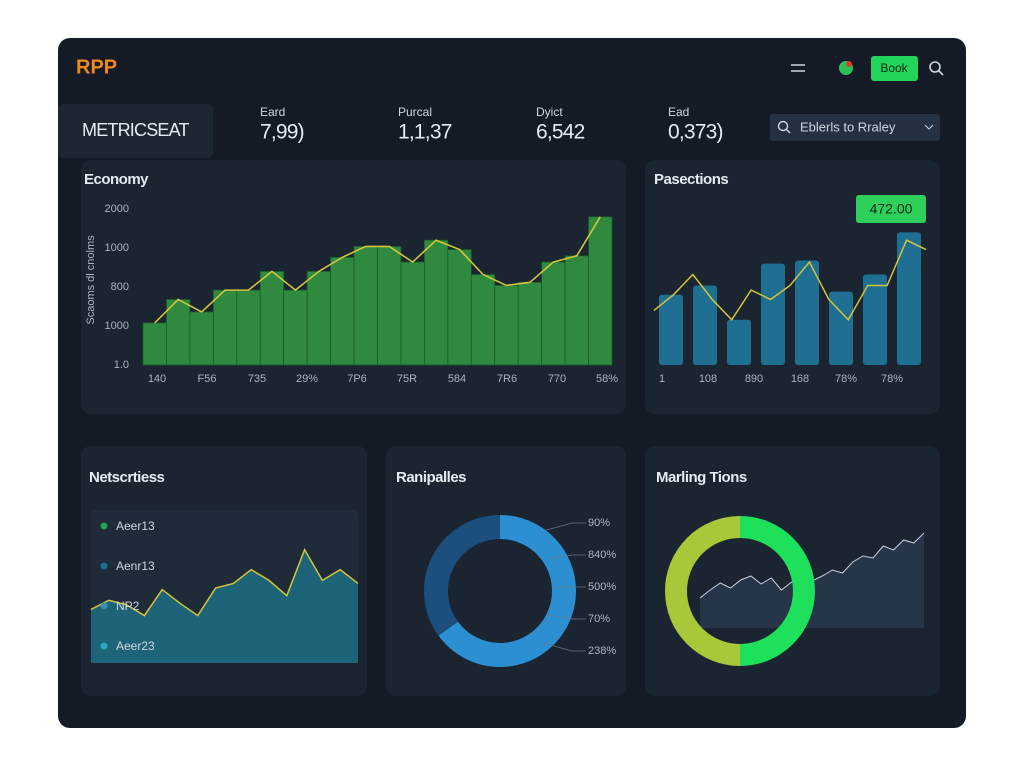  Describe the element at coordinates (272, 112) in the screenshot. I see `kpi-label: Eard` at that location.